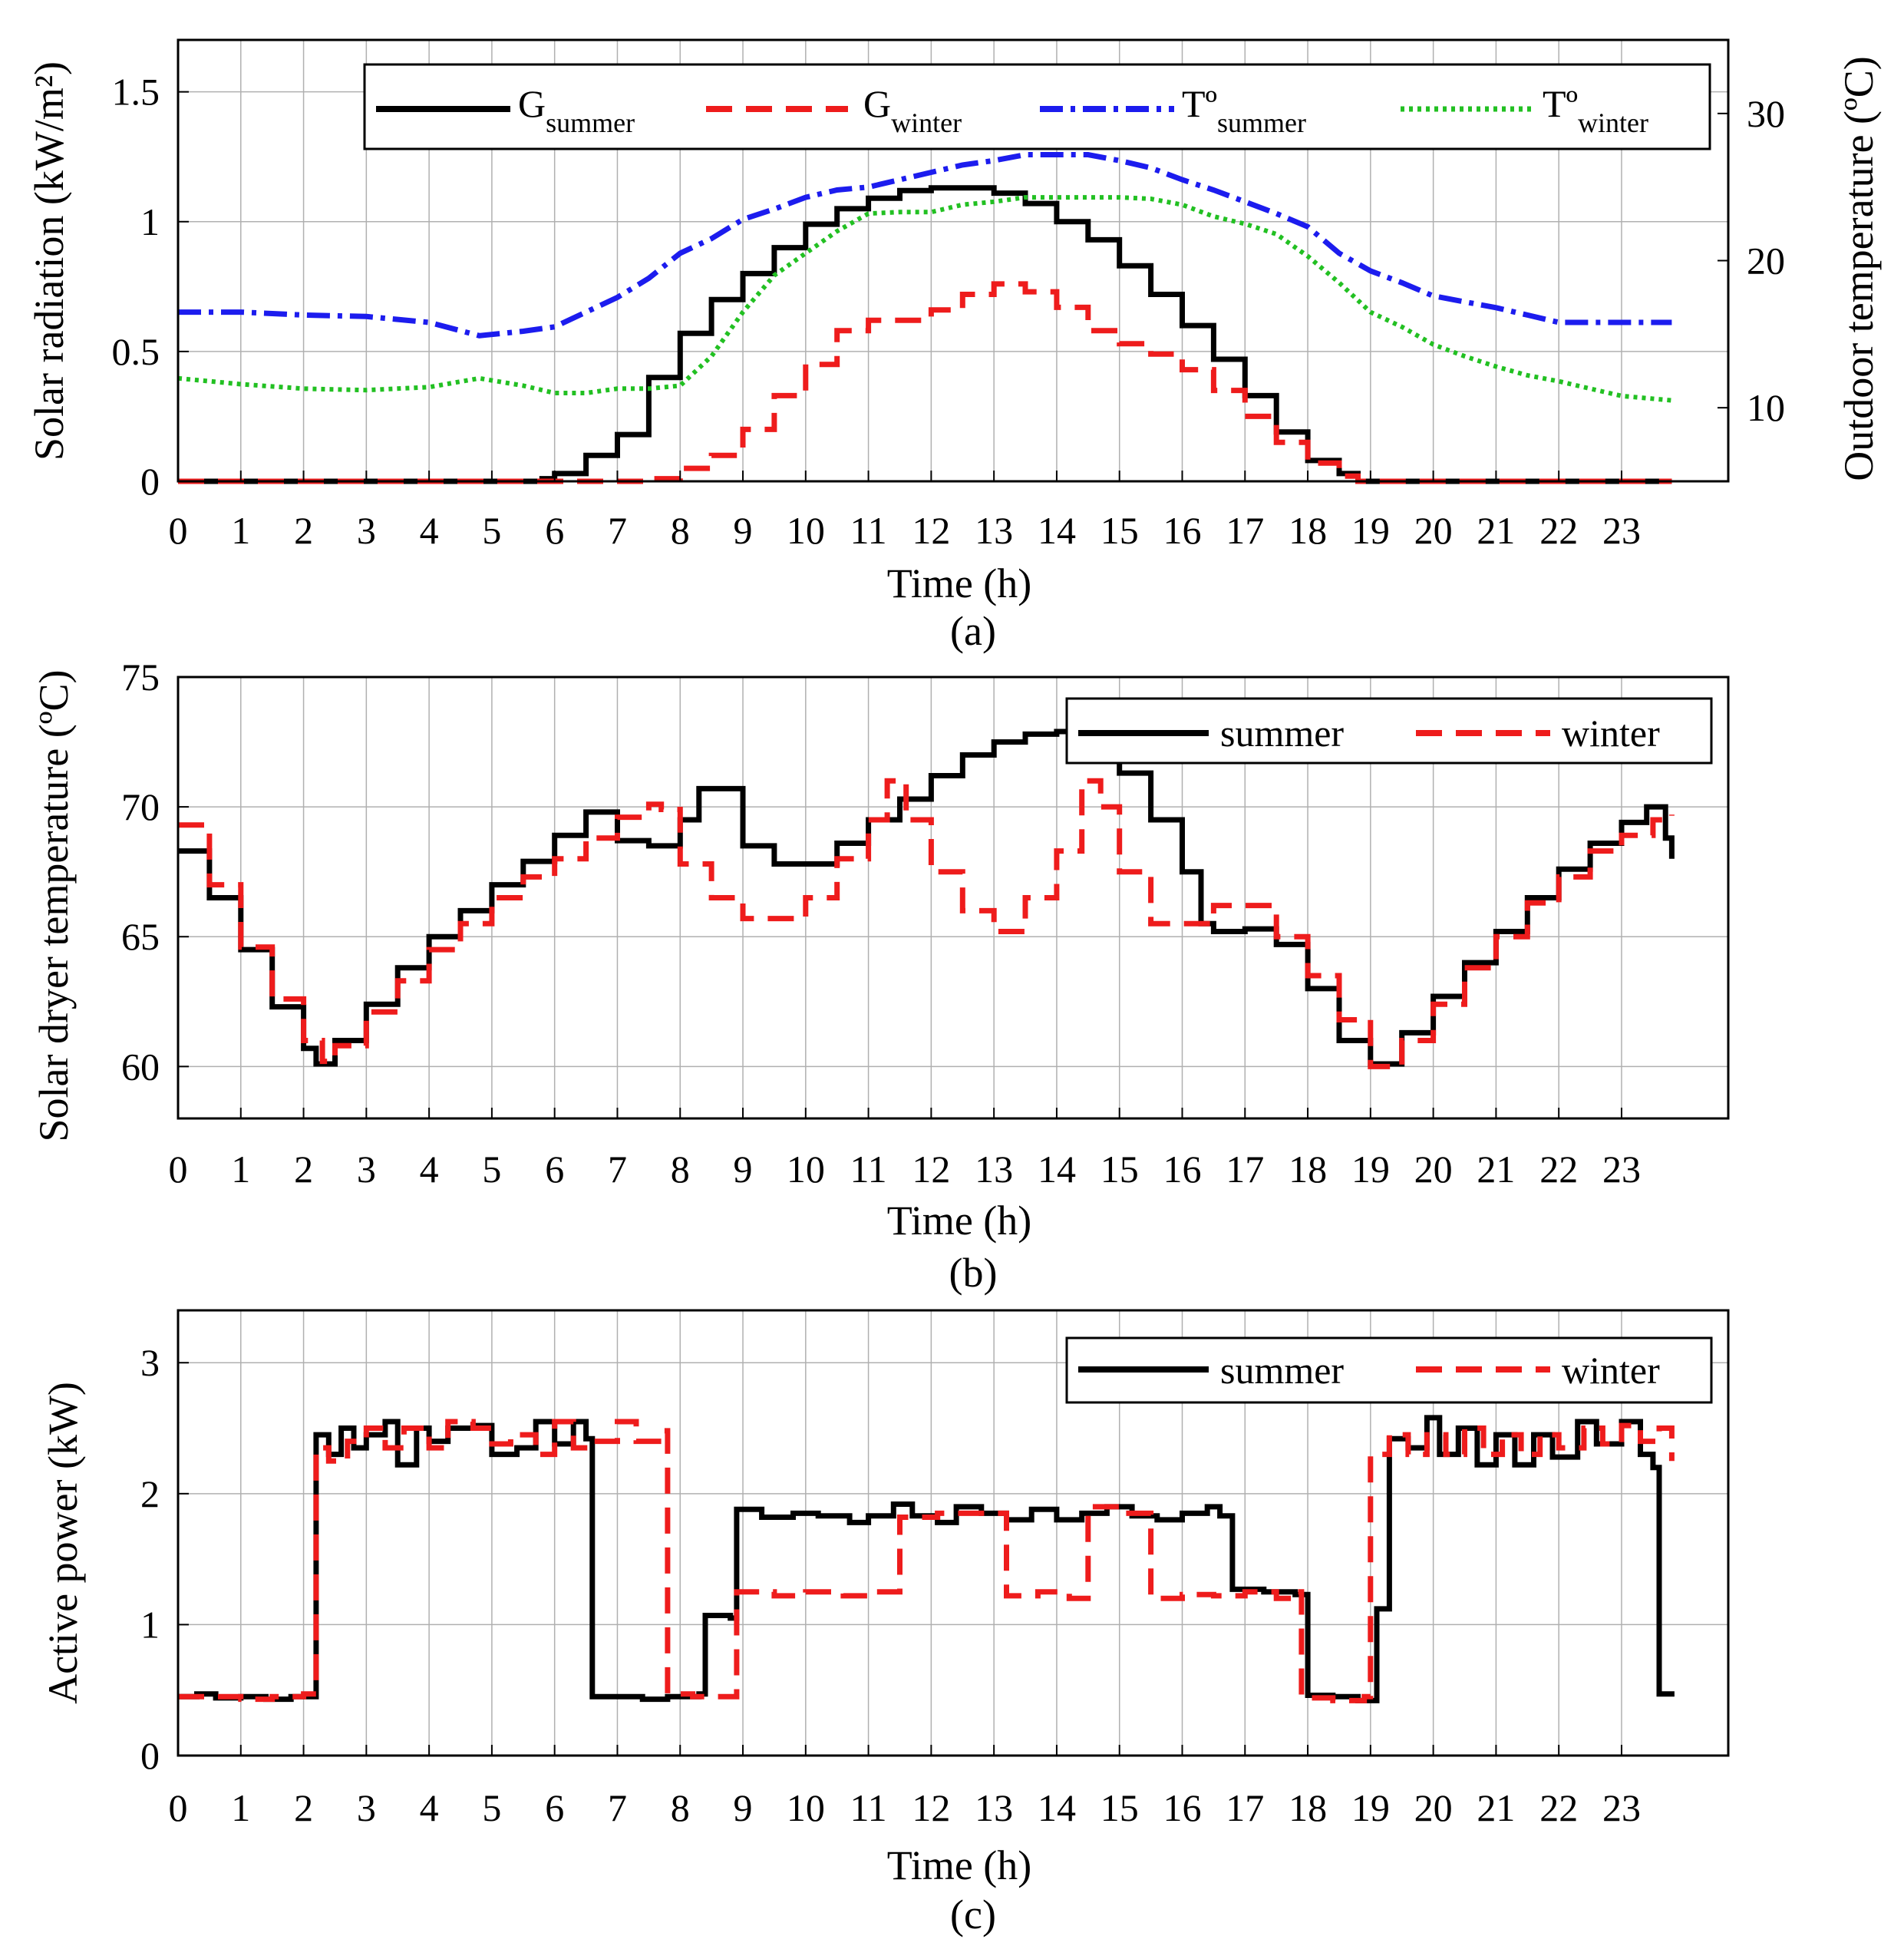  Describe the element at coordinates (141, 1066) in the screenshot. I see `y-tick-label: 60` at that location.